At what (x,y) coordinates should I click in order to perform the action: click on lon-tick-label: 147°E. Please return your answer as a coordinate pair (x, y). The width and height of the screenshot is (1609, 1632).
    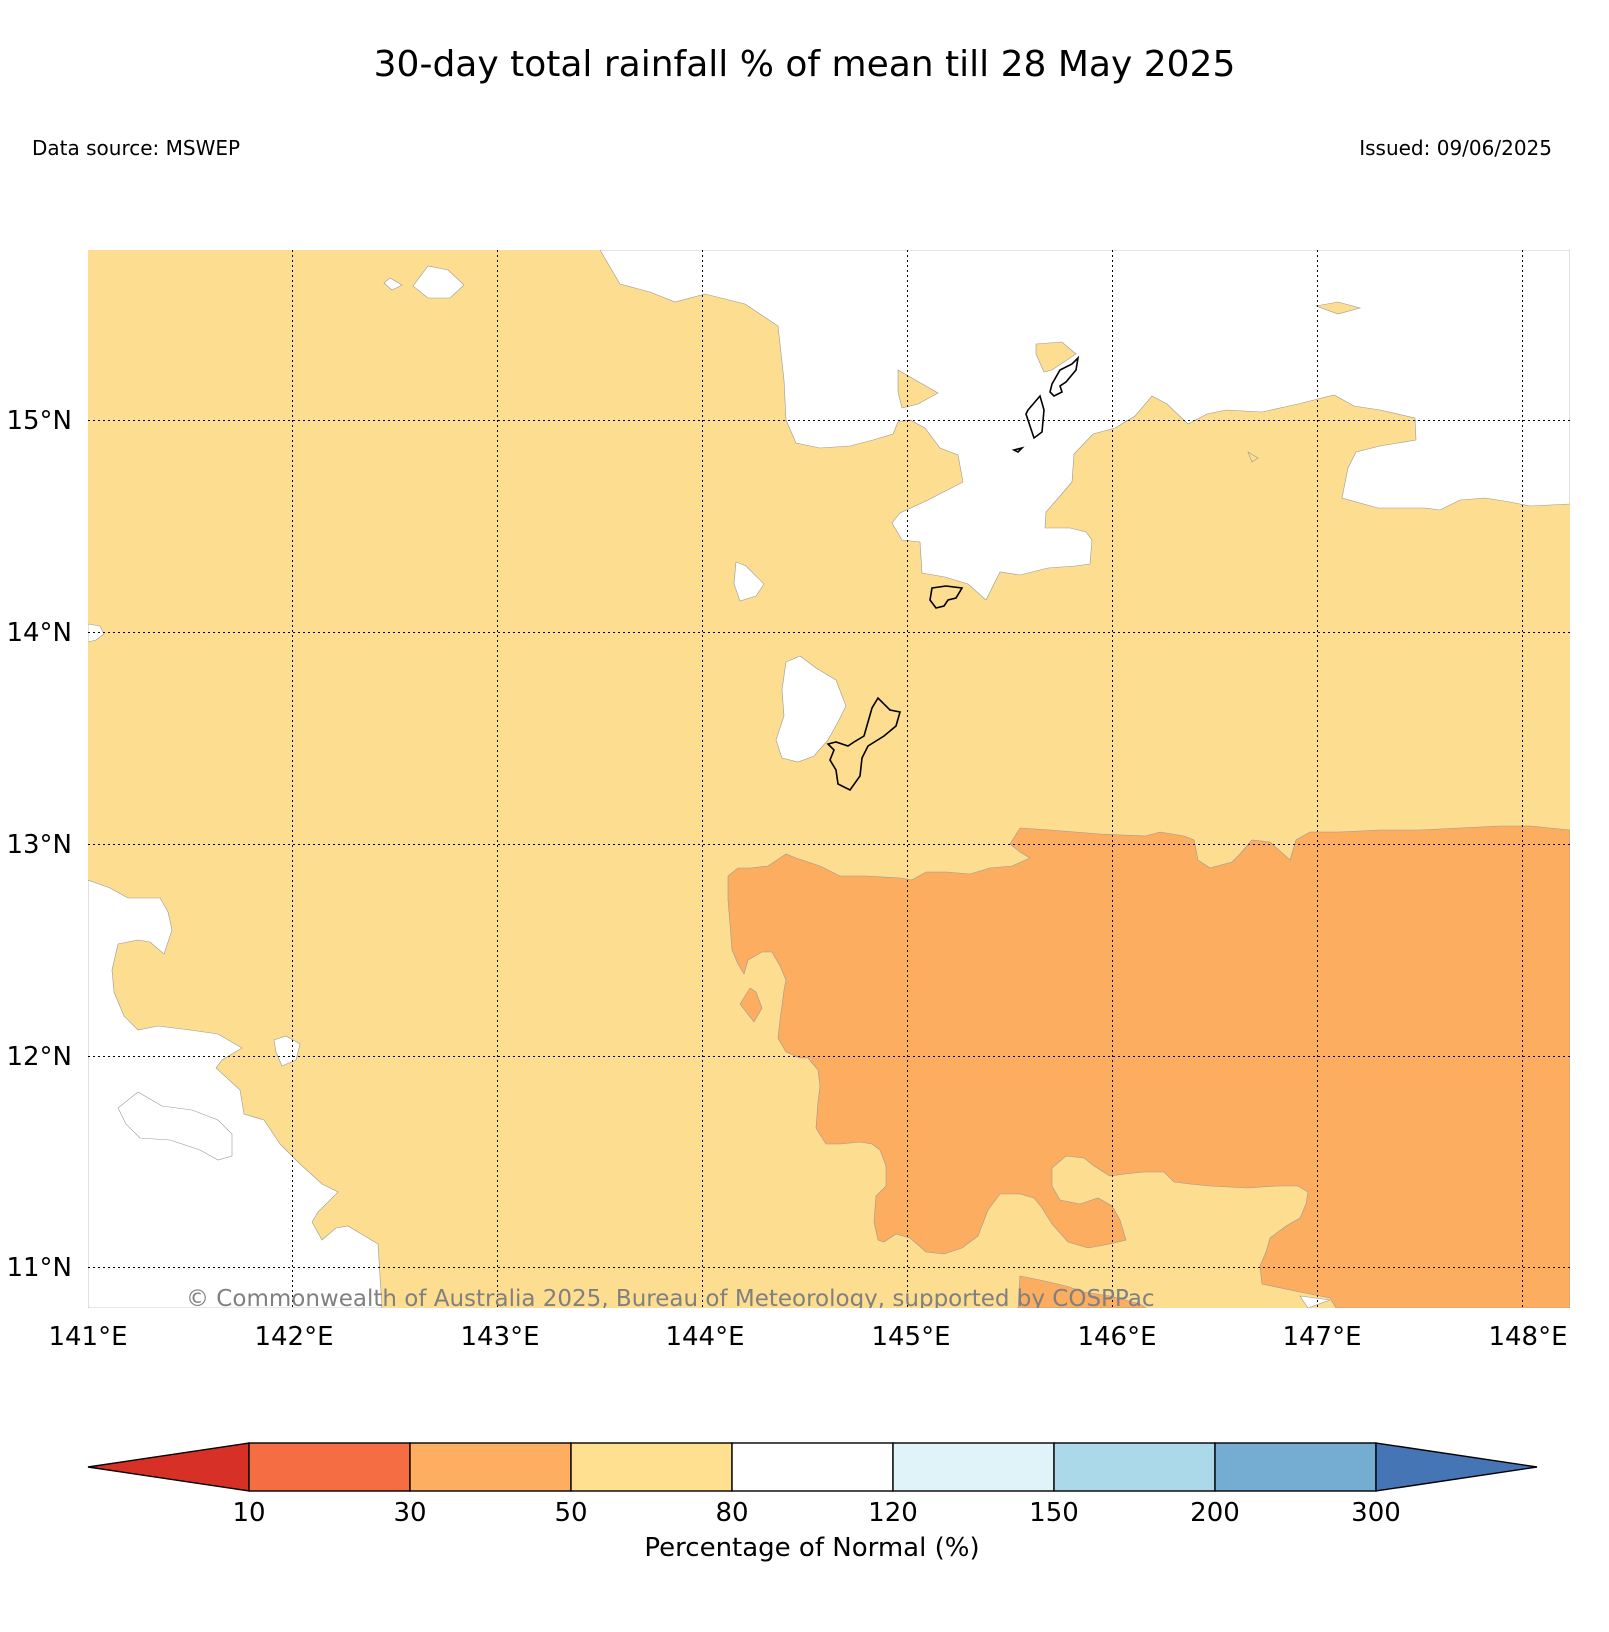
    Looking at the image, I should click on (1321, 1337).